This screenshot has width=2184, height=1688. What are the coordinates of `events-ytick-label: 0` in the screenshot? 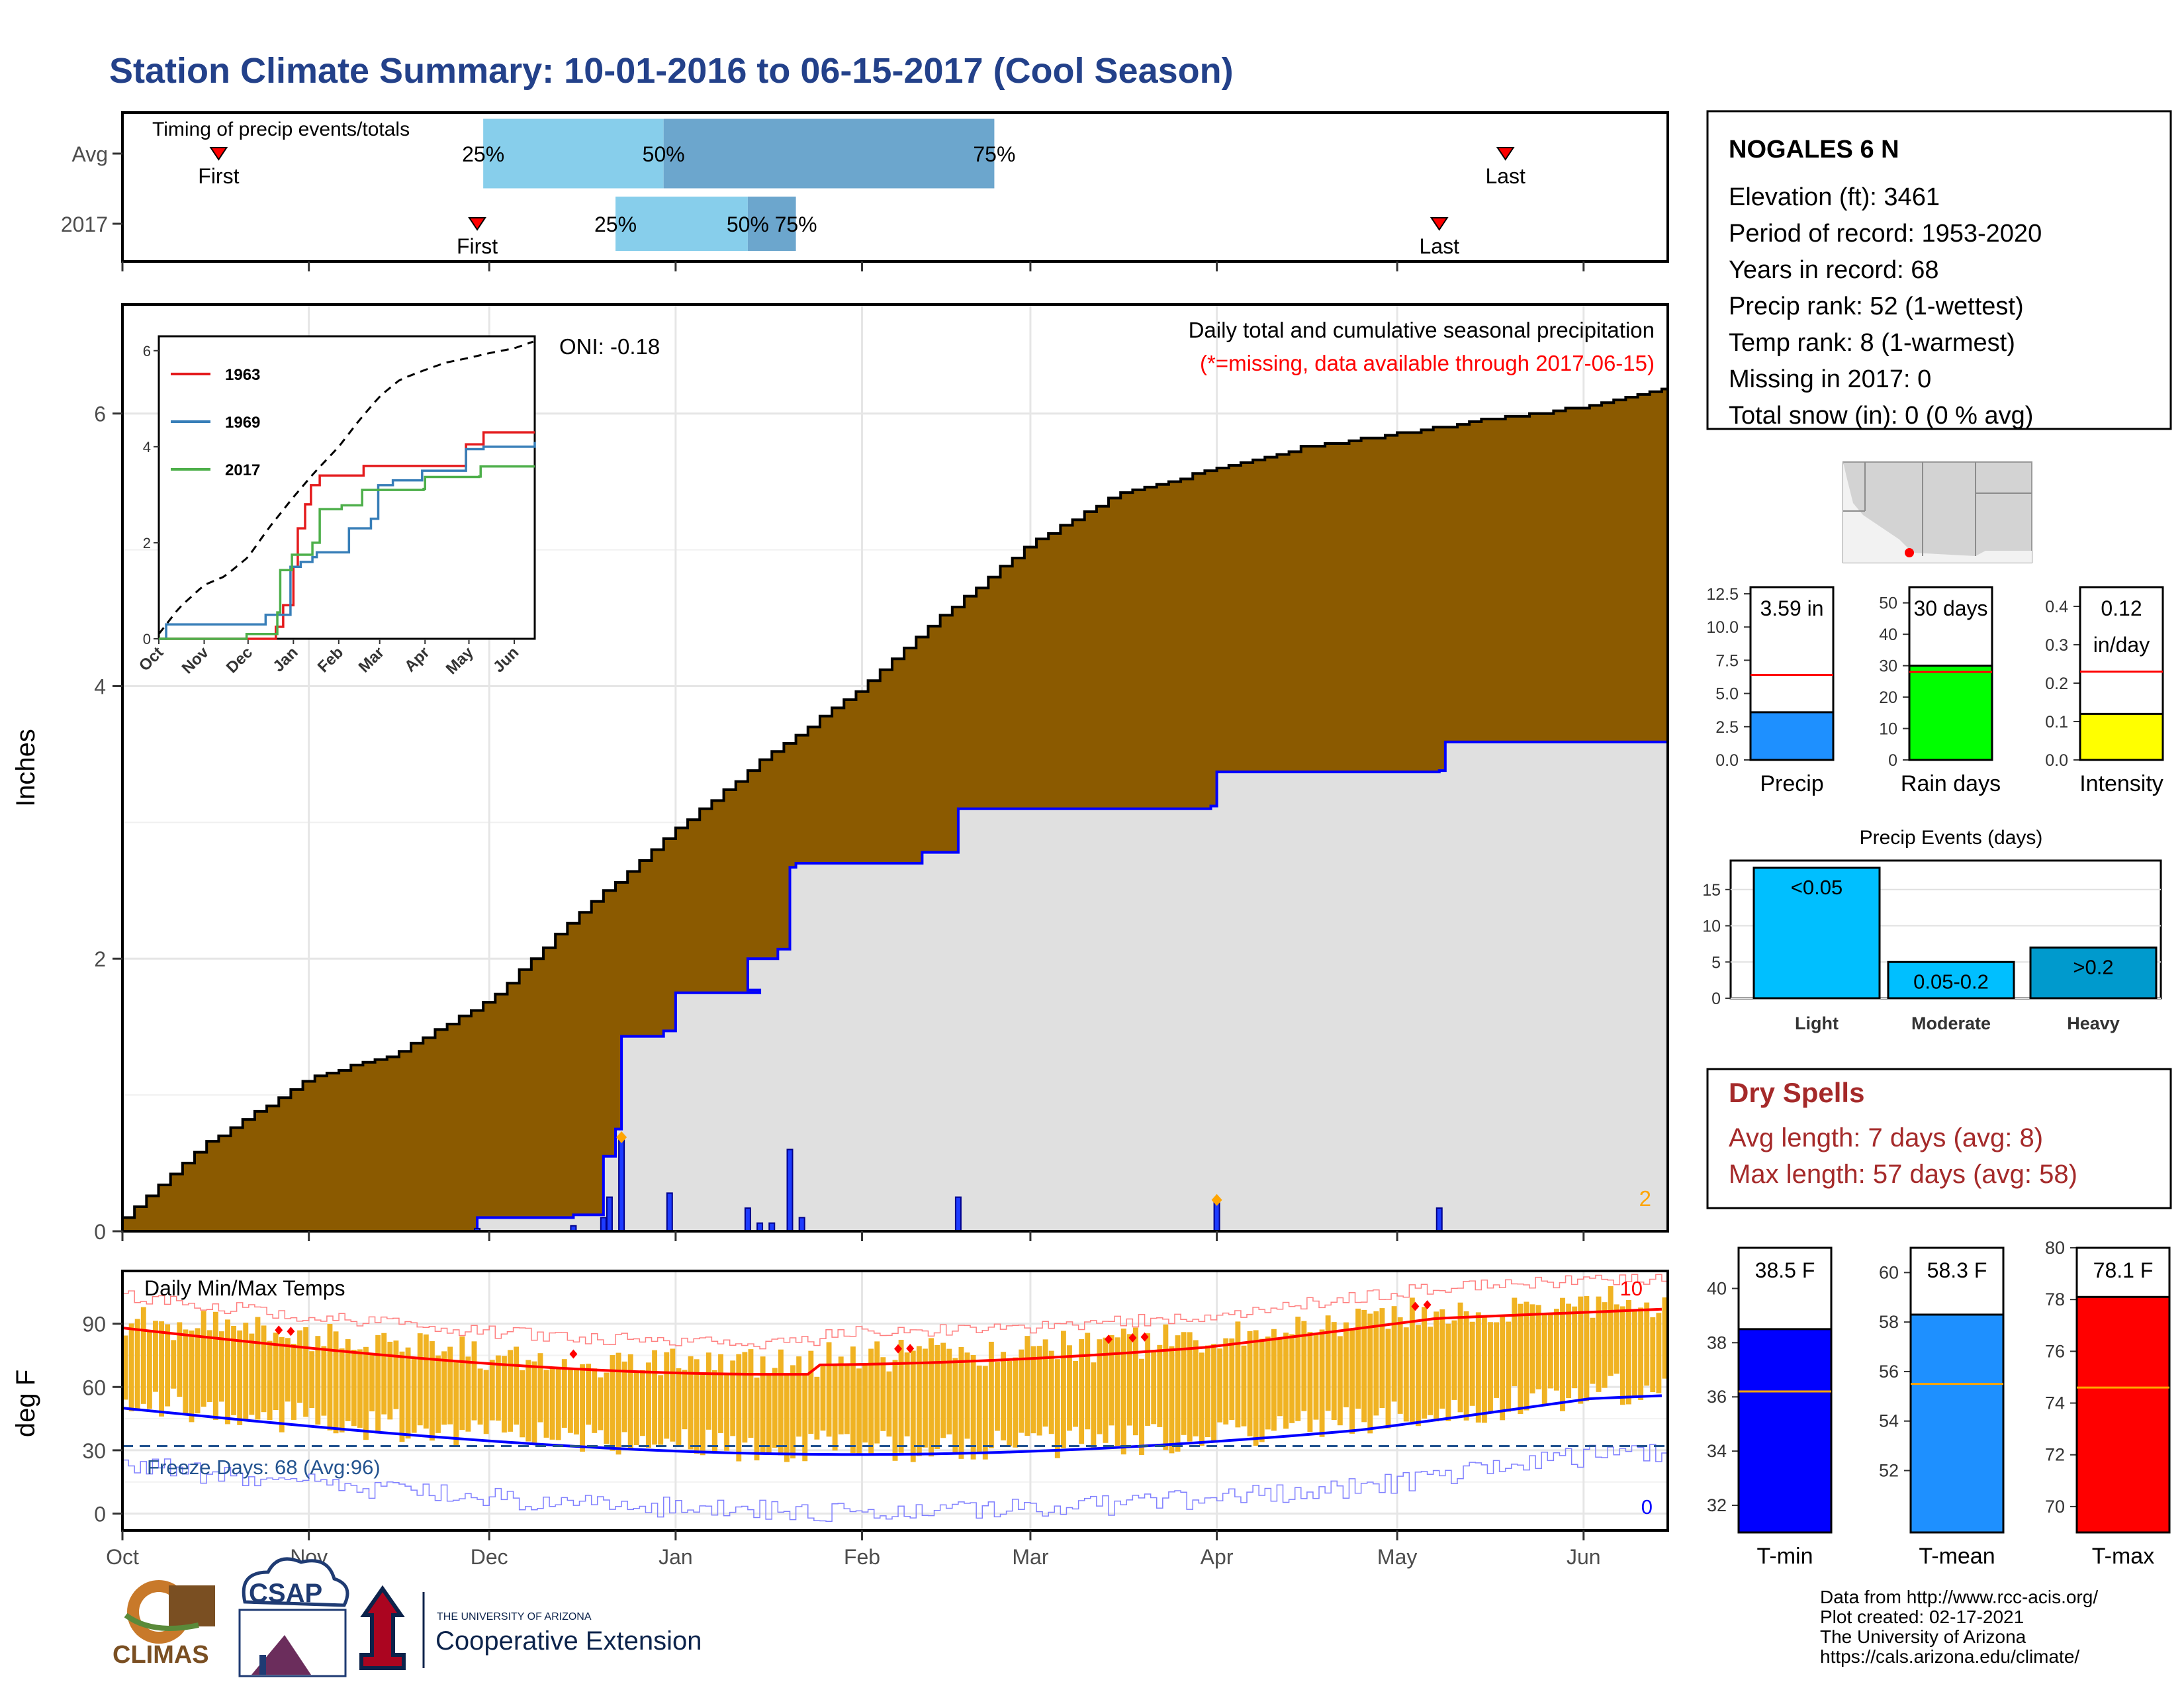 It's located at (1716, 999).